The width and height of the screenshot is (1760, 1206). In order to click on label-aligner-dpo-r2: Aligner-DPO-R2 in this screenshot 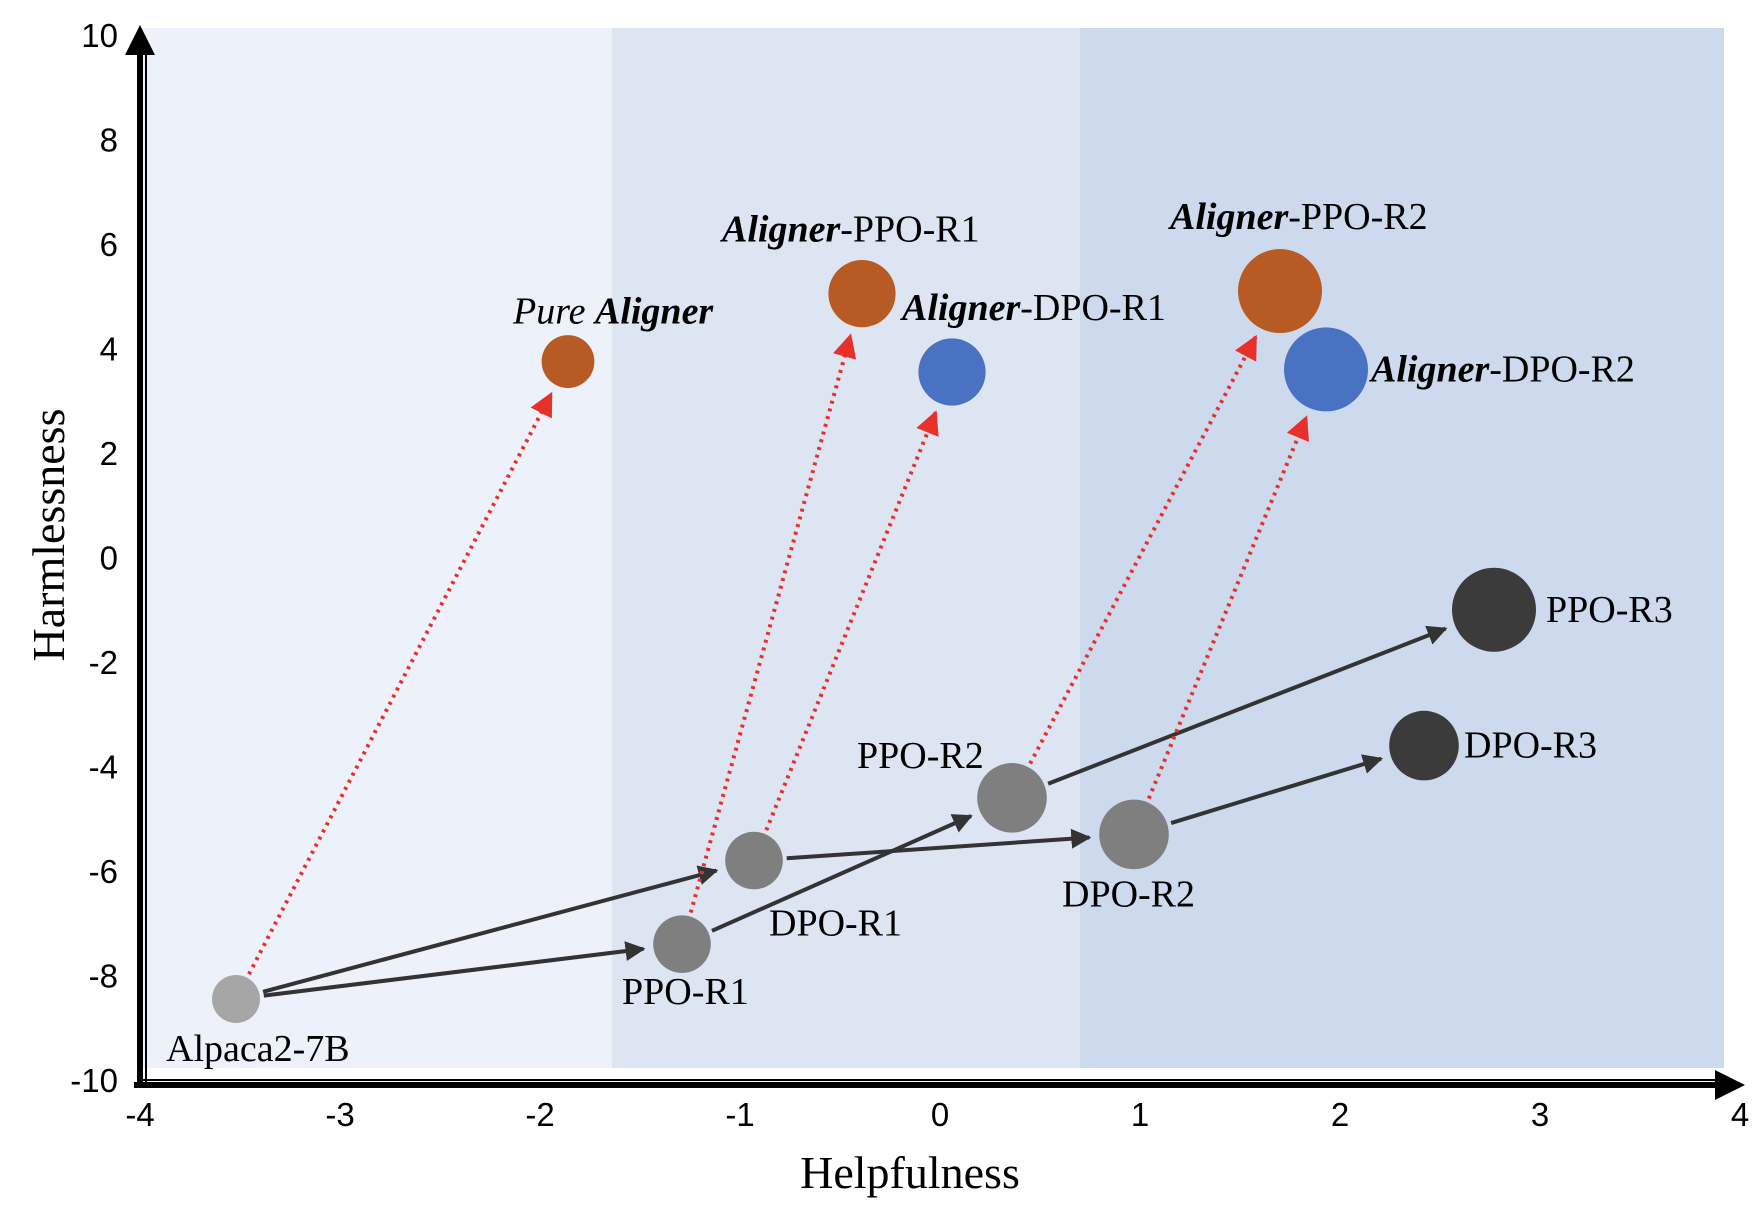, I will do `click(1502, 369)`.